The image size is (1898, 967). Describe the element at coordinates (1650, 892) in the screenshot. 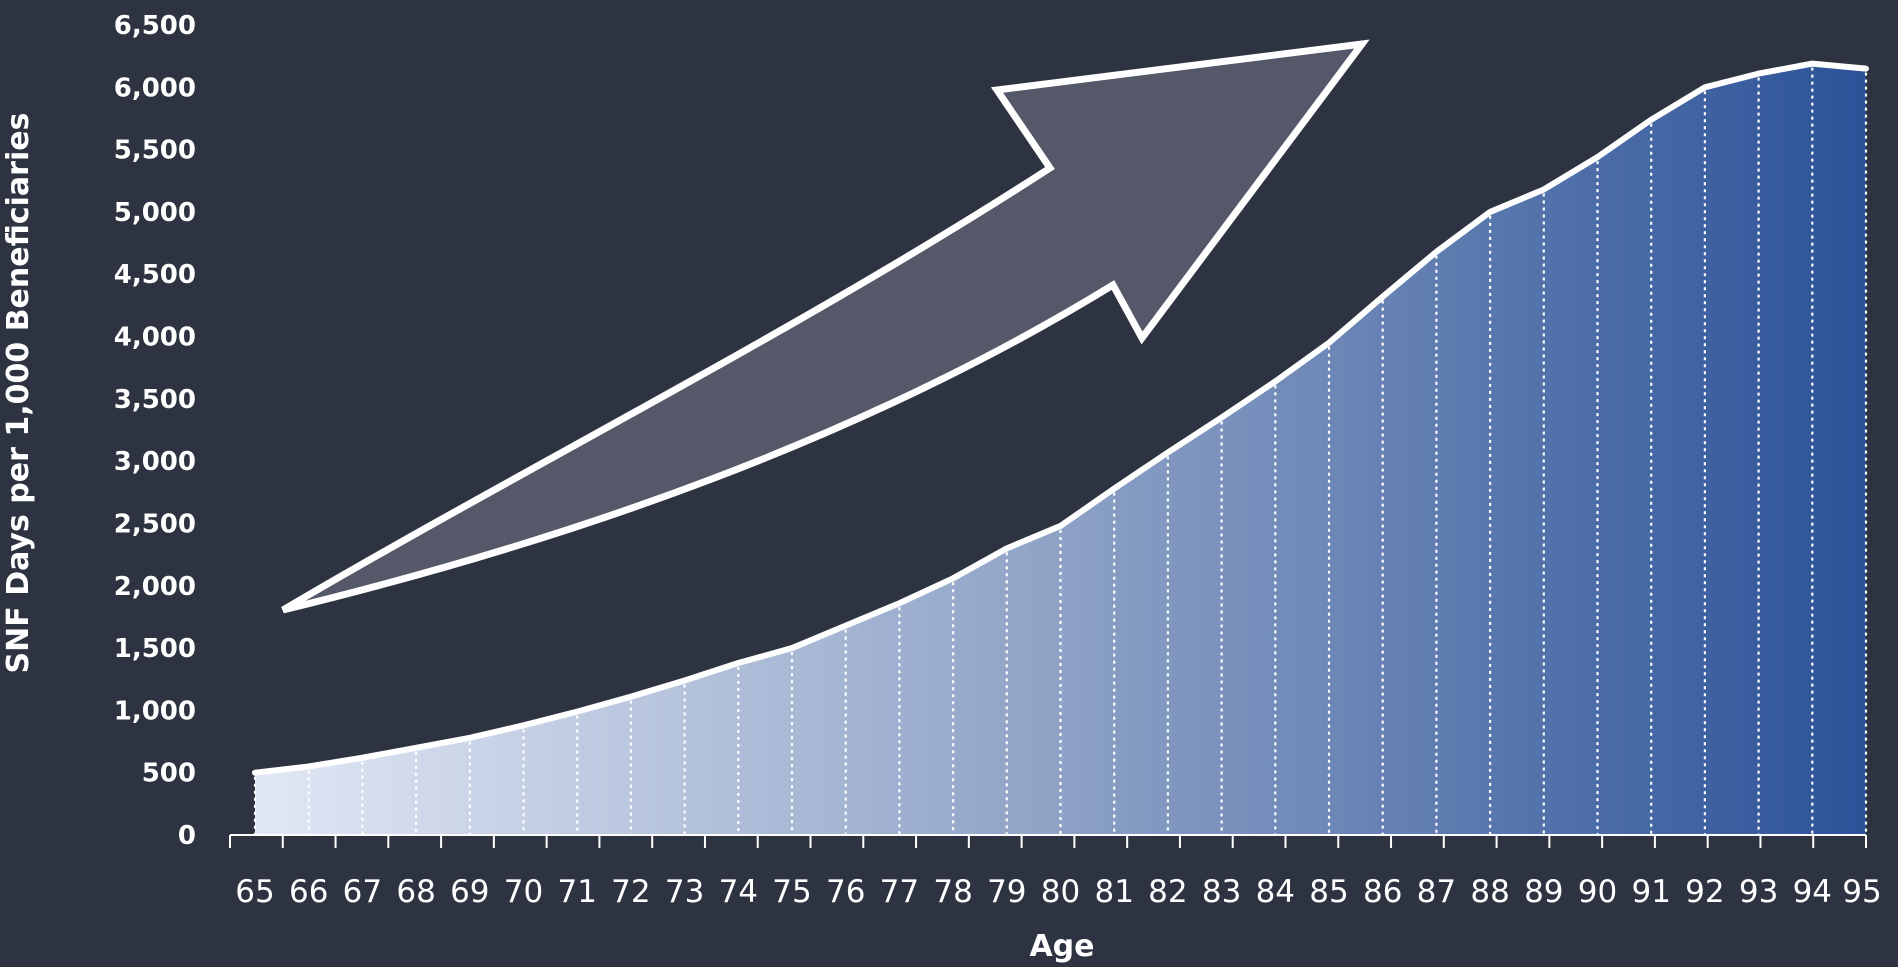

I see `x-tick-label: 91` at that location.